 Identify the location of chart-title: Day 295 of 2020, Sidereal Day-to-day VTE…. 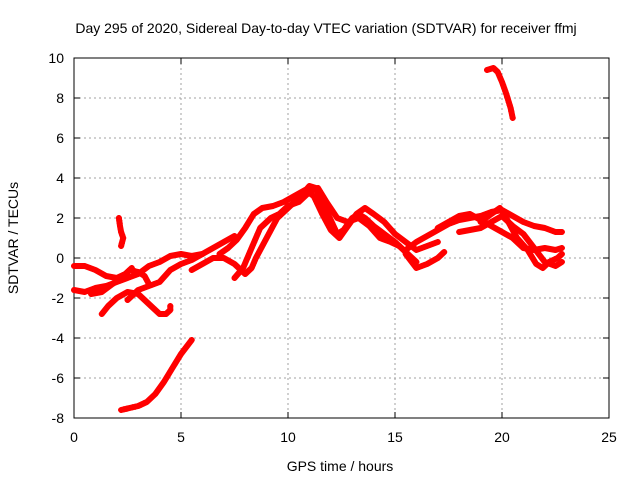
(325, 28).